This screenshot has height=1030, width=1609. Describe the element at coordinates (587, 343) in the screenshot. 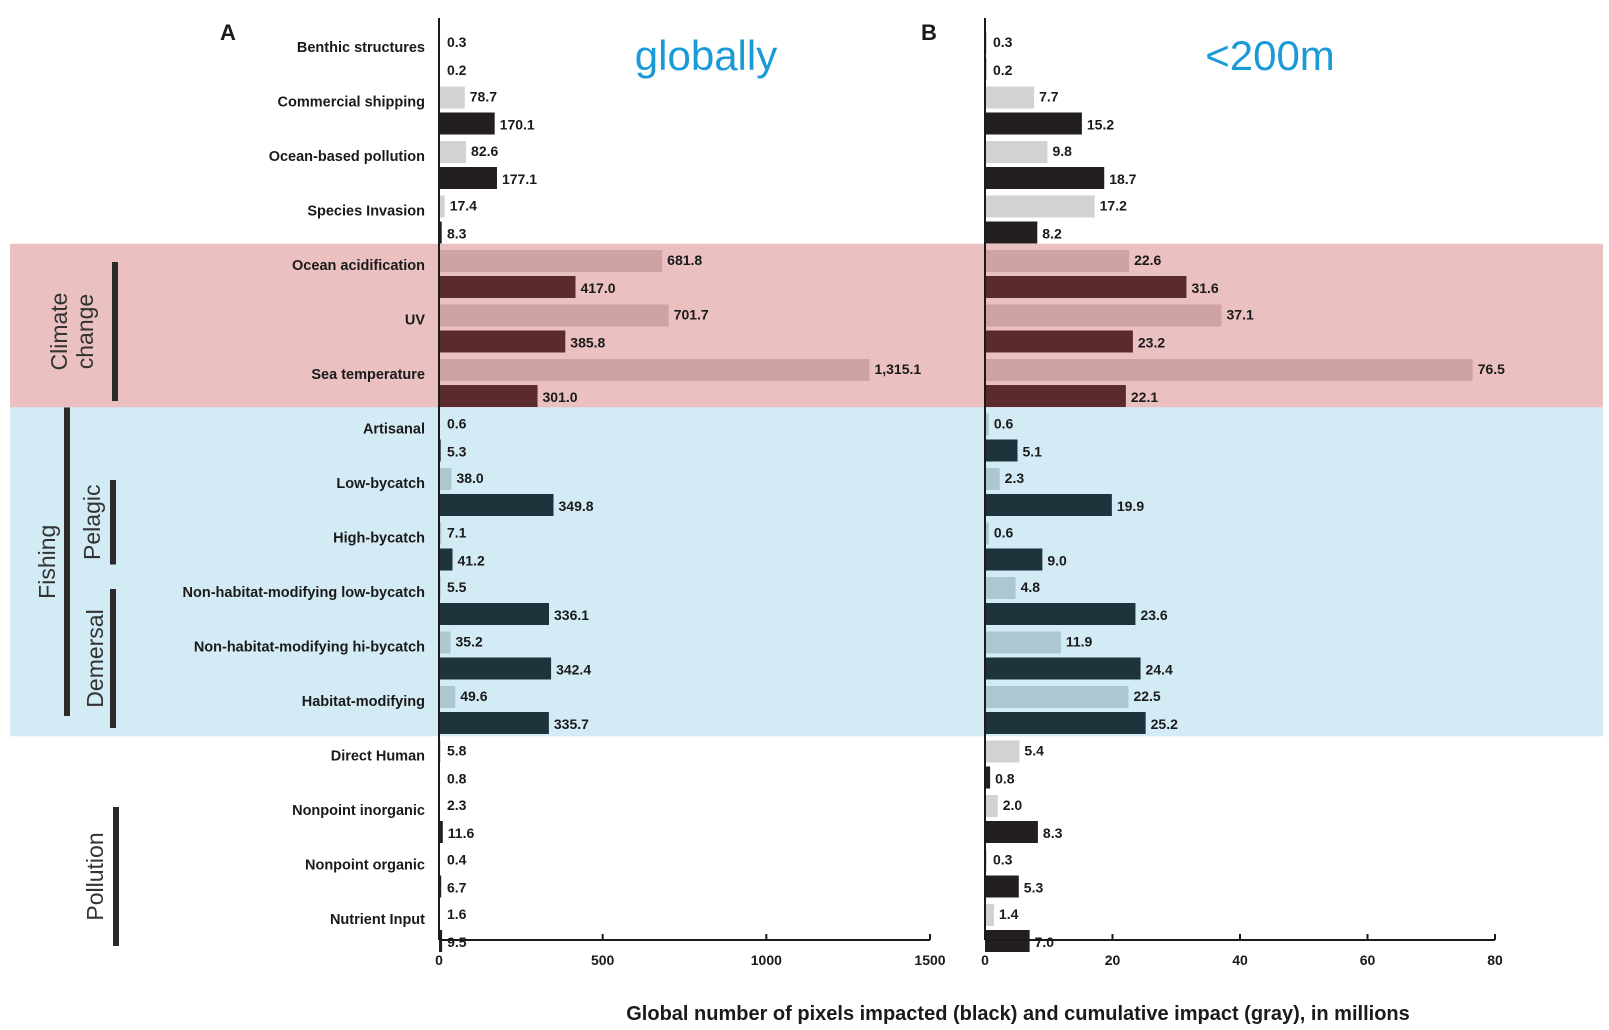

I see `value-label-black: 385.8` at that location.